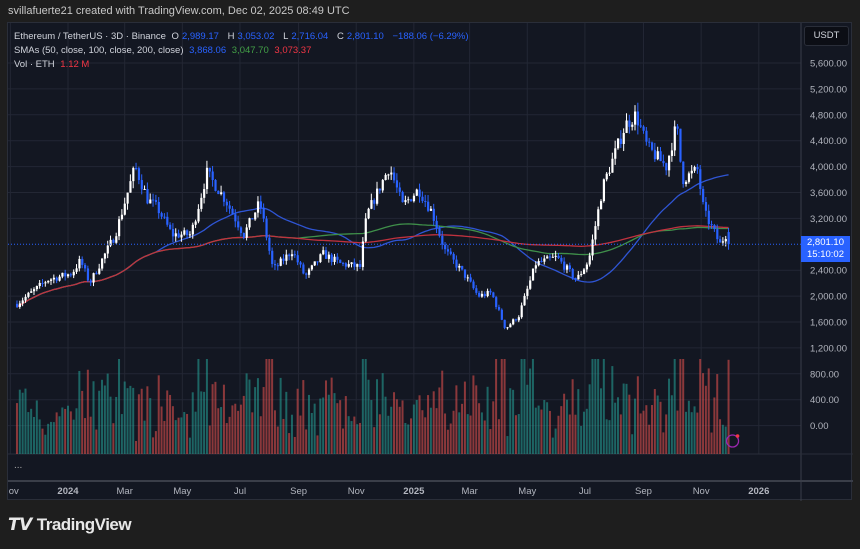 The width and height of the screenshot is (860, 549). I want to click on x-tick-label: 2024, so click(68, 491).